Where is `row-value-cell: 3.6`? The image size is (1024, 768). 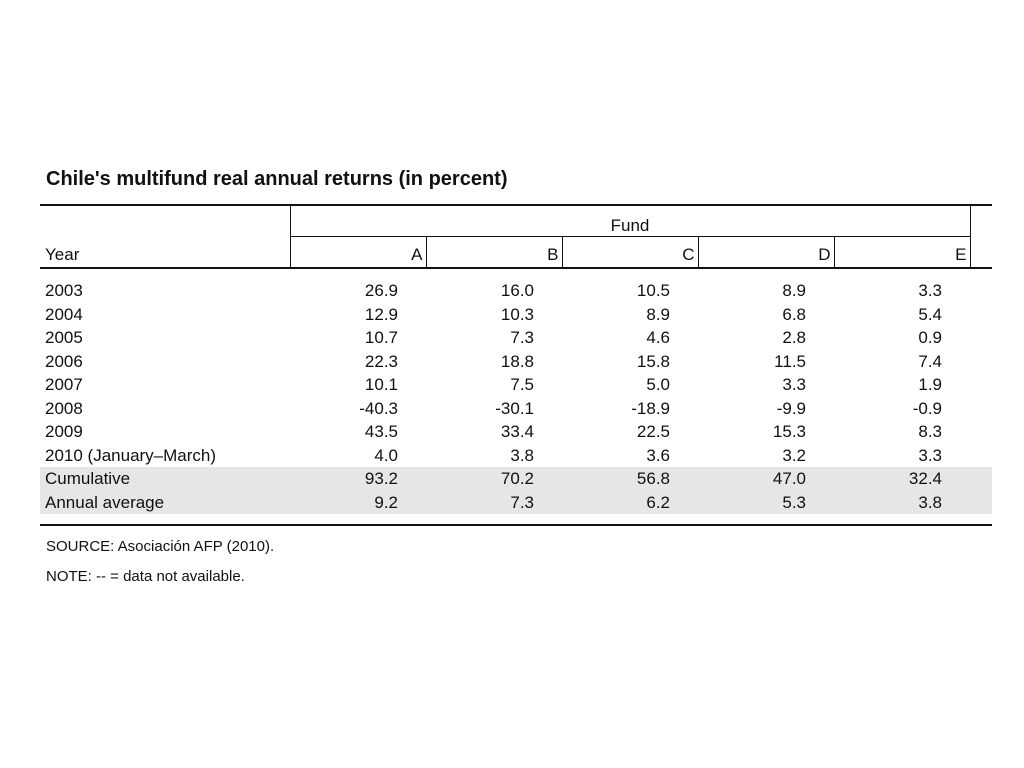 row-value-cell: 3.6 is located at coordinates (658, 455).